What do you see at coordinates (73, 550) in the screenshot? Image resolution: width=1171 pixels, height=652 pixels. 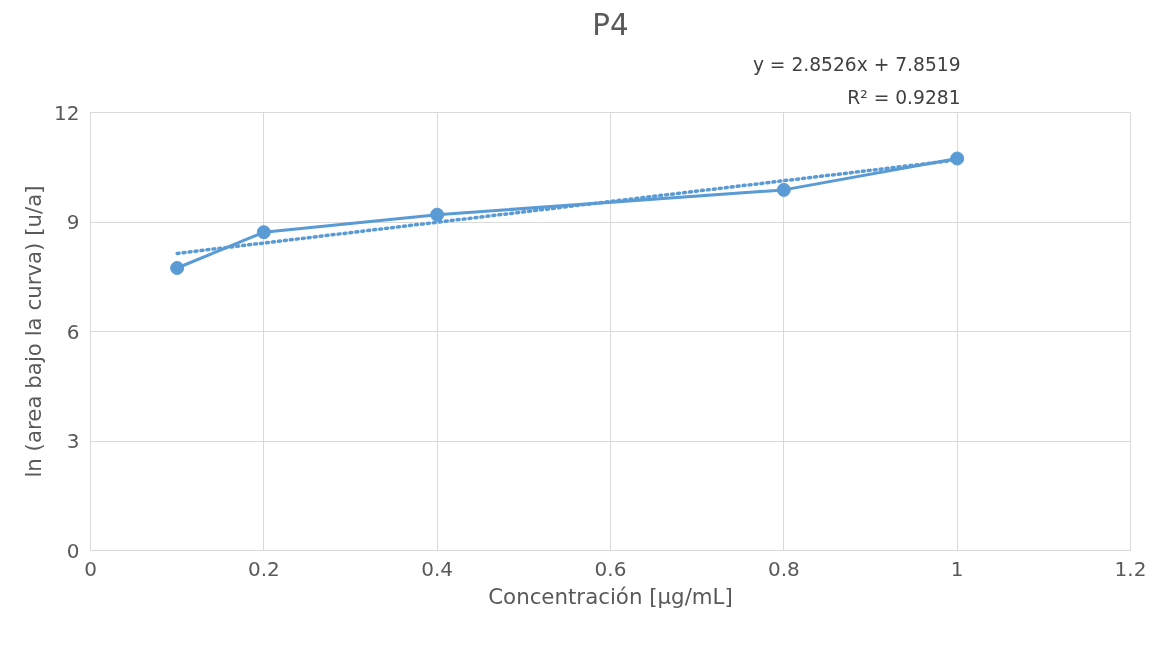 I see `y-tick-label: 0` at bounding box center [73, 550].